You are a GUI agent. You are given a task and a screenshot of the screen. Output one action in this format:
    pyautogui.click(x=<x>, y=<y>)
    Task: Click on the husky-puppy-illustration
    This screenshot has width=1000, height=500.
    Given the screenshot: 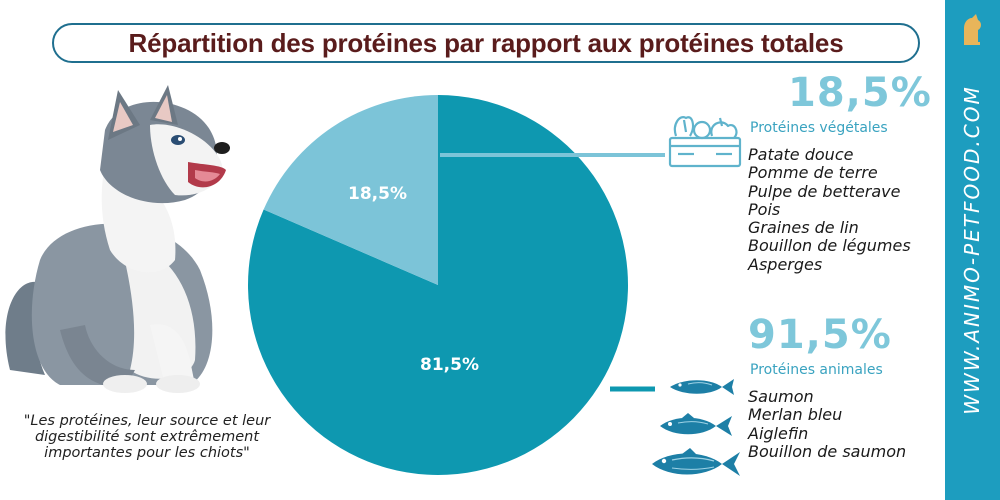 What is the action you would take?
    pyautogui.click(x=117, y=239)
    